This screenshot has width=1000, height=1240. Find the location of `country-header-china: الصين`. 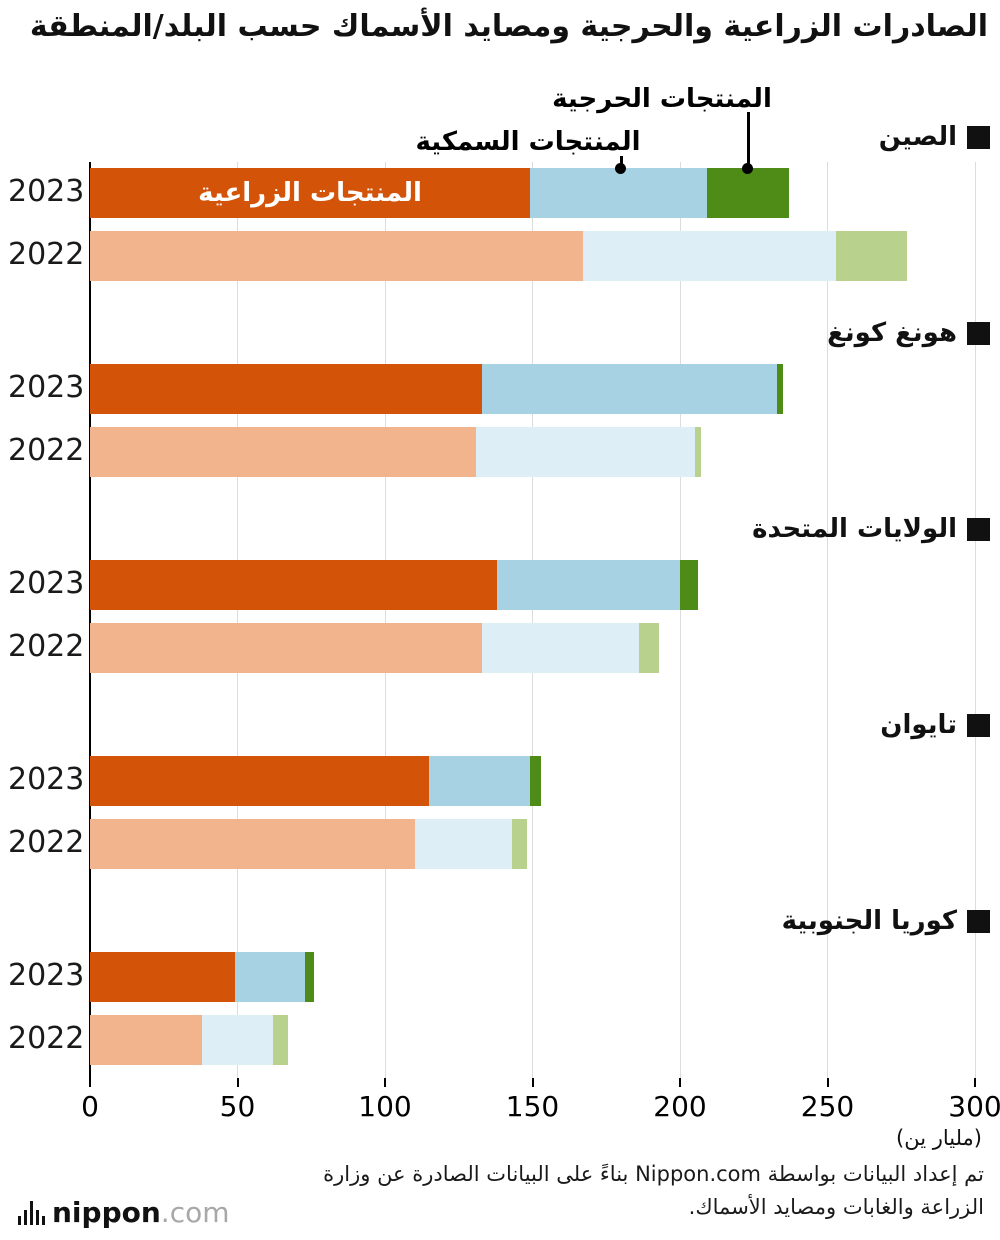

country-header-china: الصين is located at coordinates (934, 137).